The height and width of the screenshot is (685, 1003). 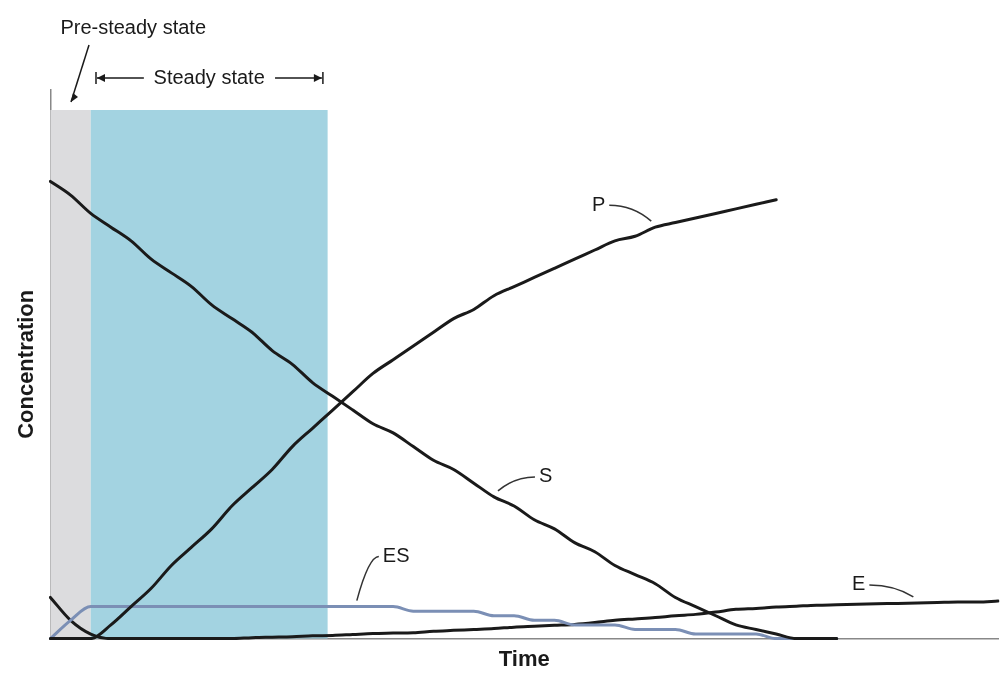 What do you see at coordinates (133, 26) in the screenshot?
I see `text: Pre-steady state` at bounding box center [133, 26].